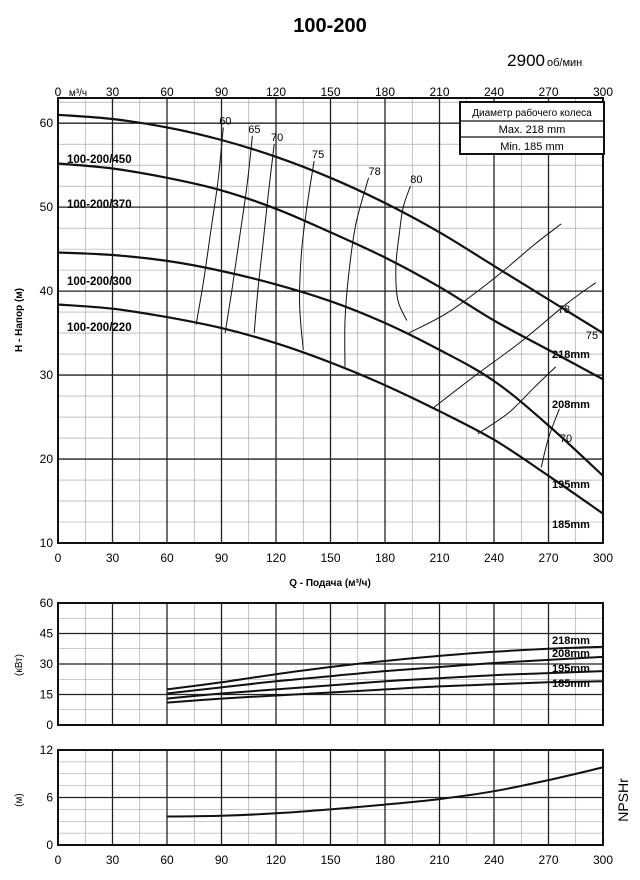  I want to click on legend-heading: Диаметр рабочего колеса, so click(532, 113).